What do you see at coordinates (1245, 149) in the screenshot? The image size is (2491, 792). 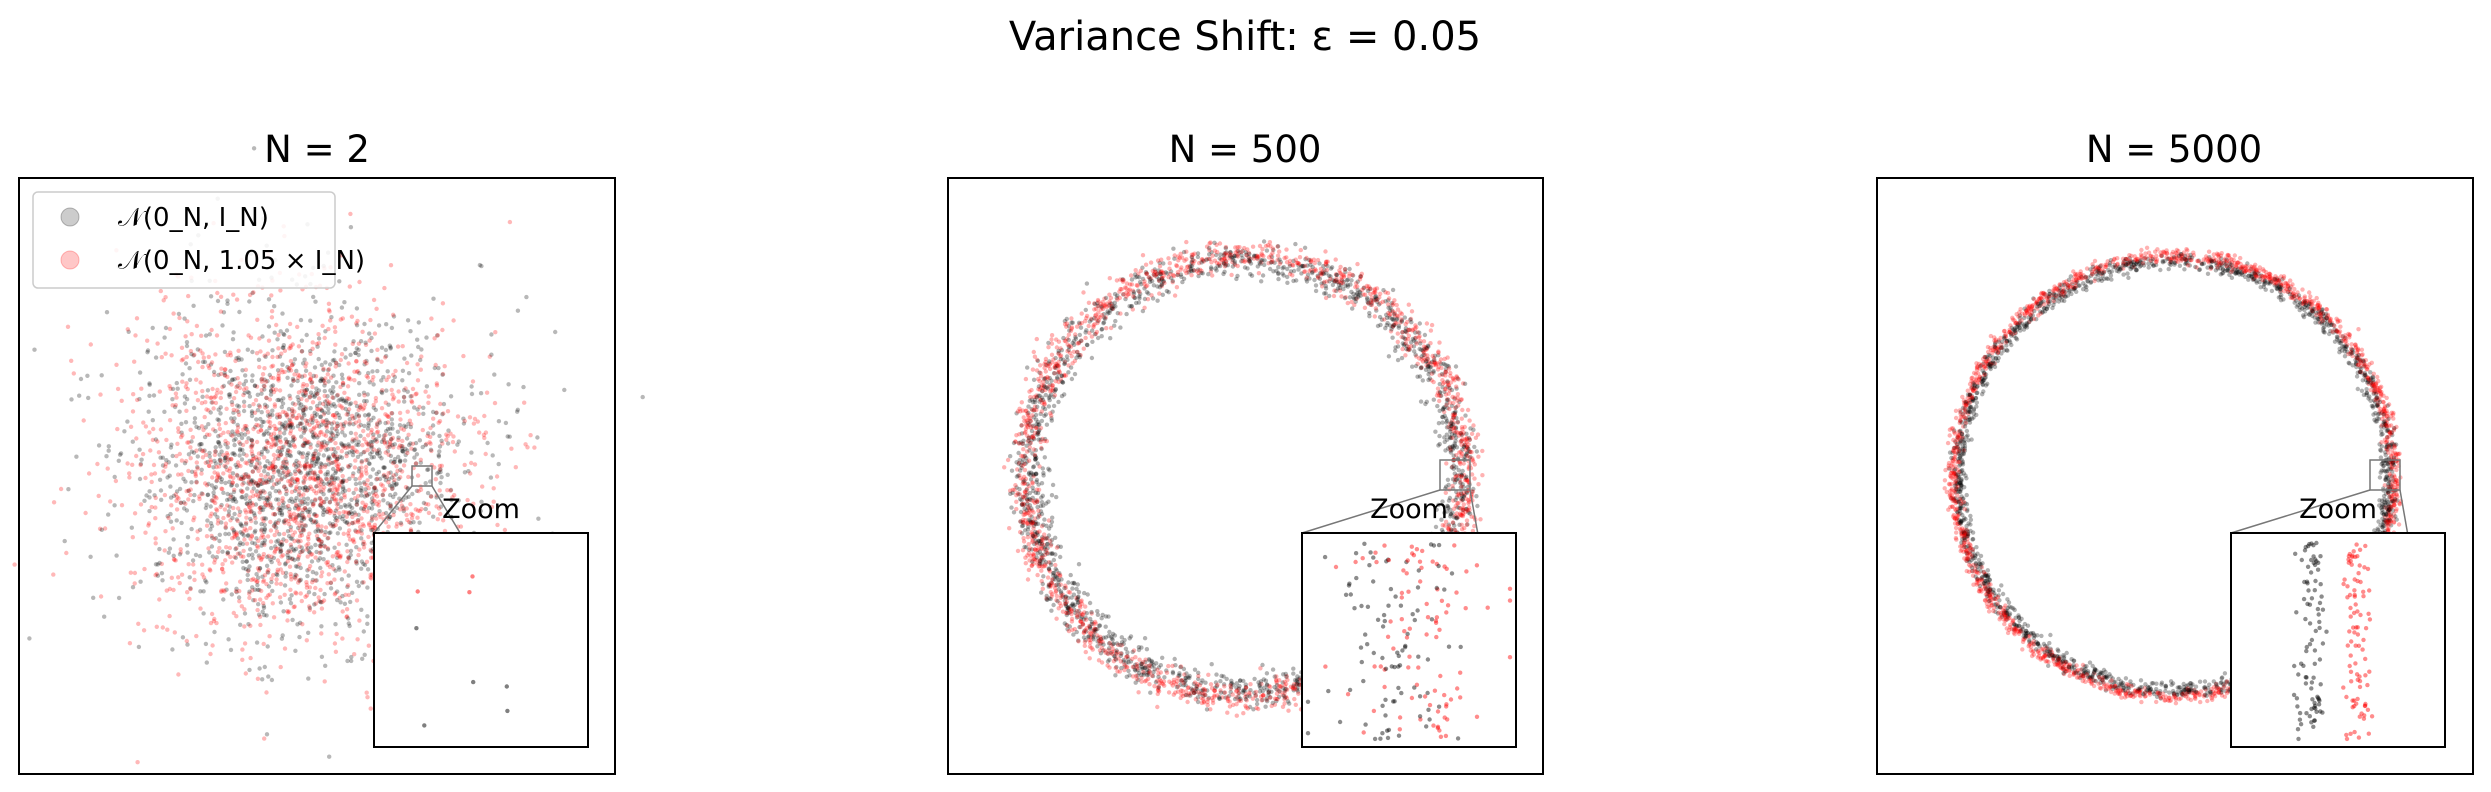 I see `panel-title: N = 500` at bounding box center [1245, 149].